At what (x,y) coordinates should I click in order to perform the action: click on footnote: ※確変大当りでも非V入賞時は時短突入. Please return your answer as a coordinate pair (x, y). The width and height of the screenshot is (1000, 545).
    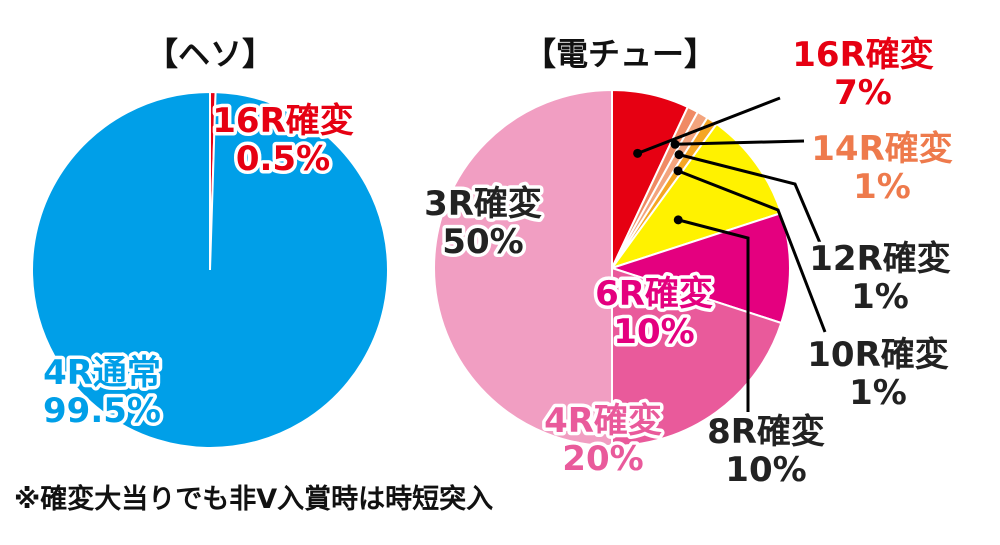
    Looking at the image, I should click on (253, 499).